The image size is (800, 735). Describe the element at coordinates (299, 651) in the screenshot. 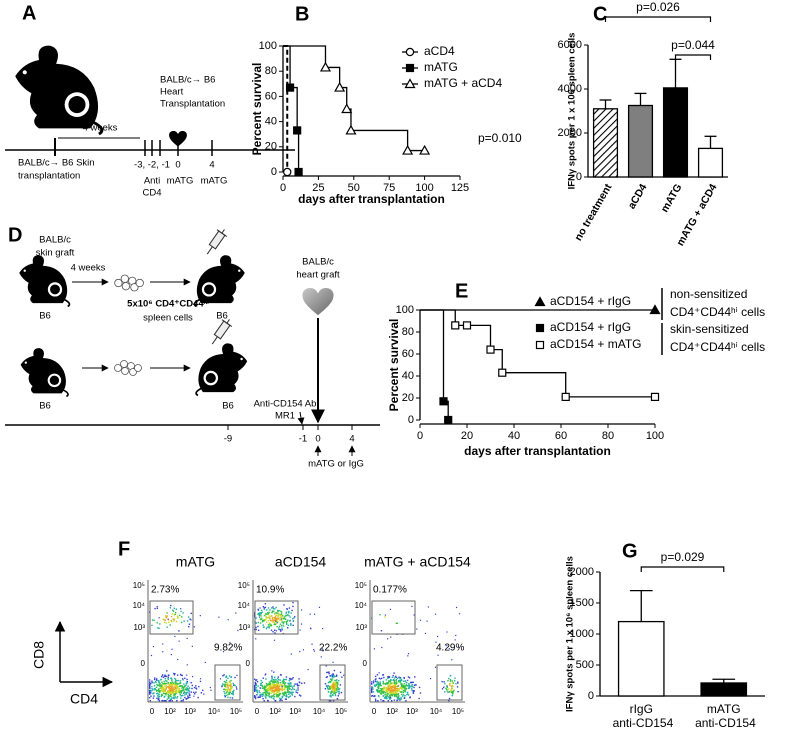

I see `event-dots` at that location.